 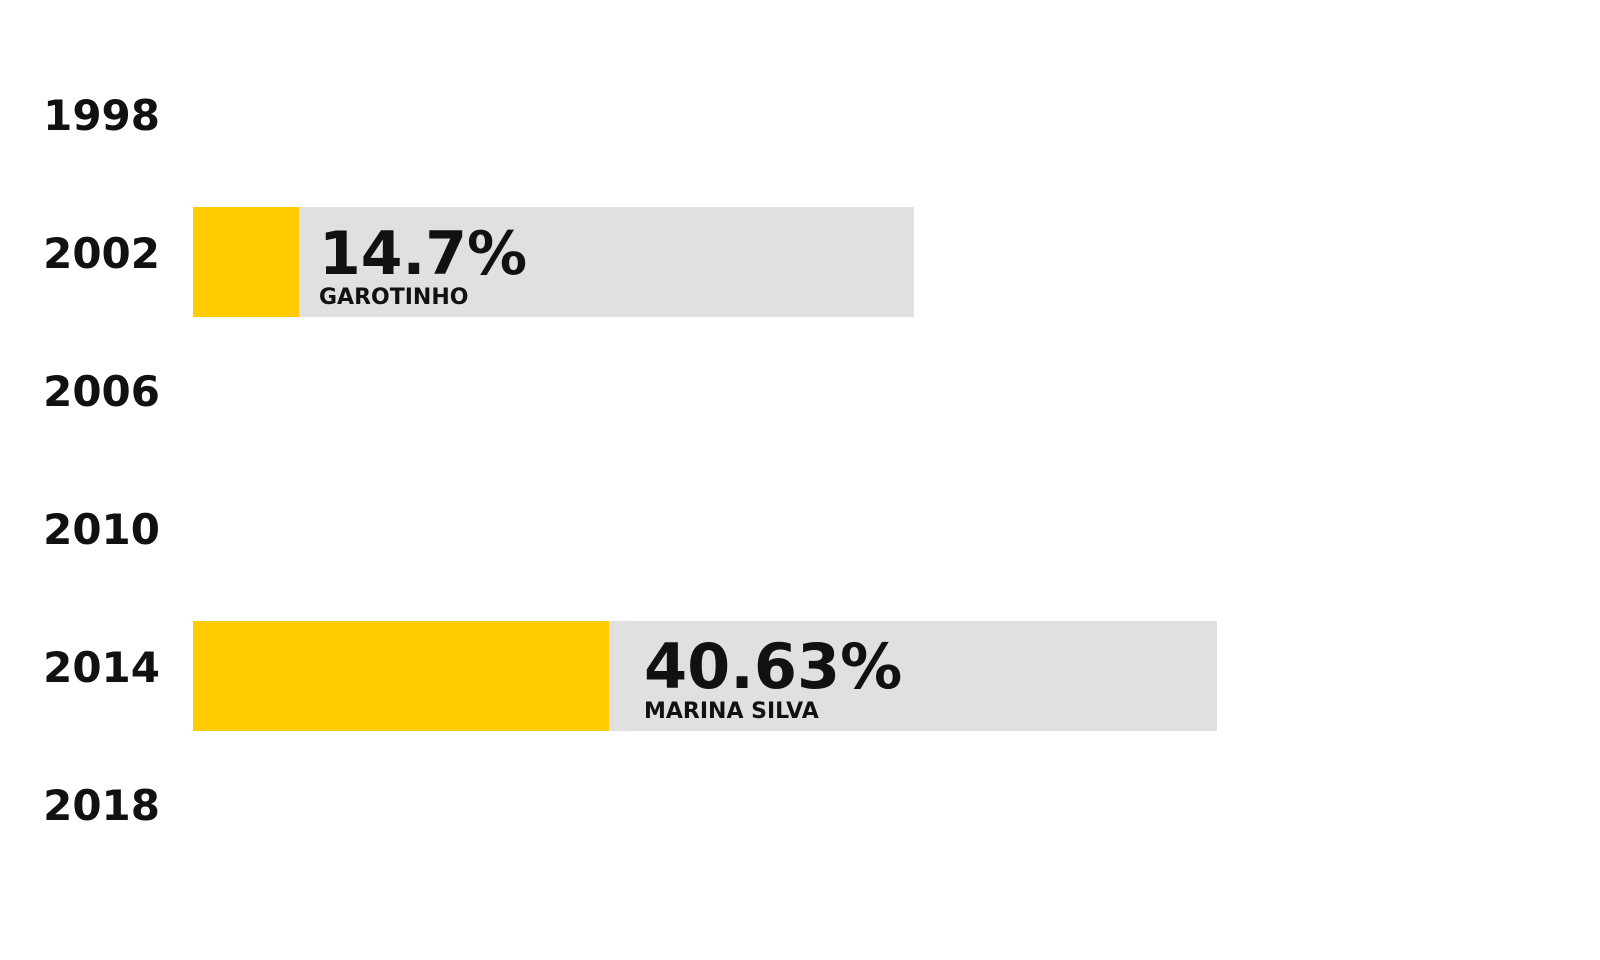 What do you see at coordinates (401, 676) in the screenshot?
I see `bar-2014` at bounding box center [401, 676].